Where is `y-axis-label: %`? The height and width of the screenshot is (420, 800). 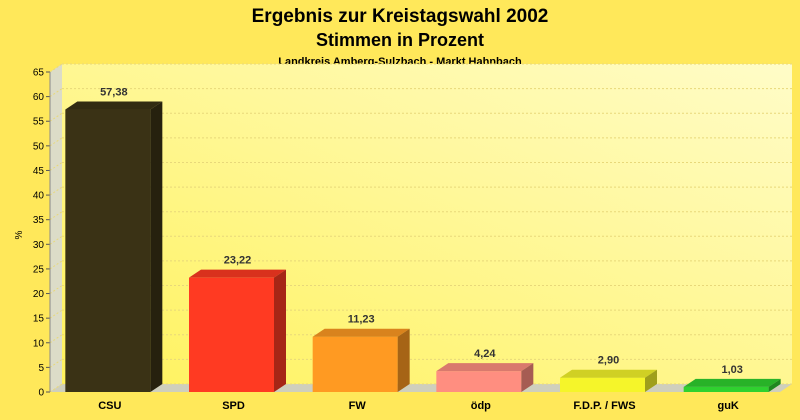
y-axis-label: % is located at coordinates (19, 234).